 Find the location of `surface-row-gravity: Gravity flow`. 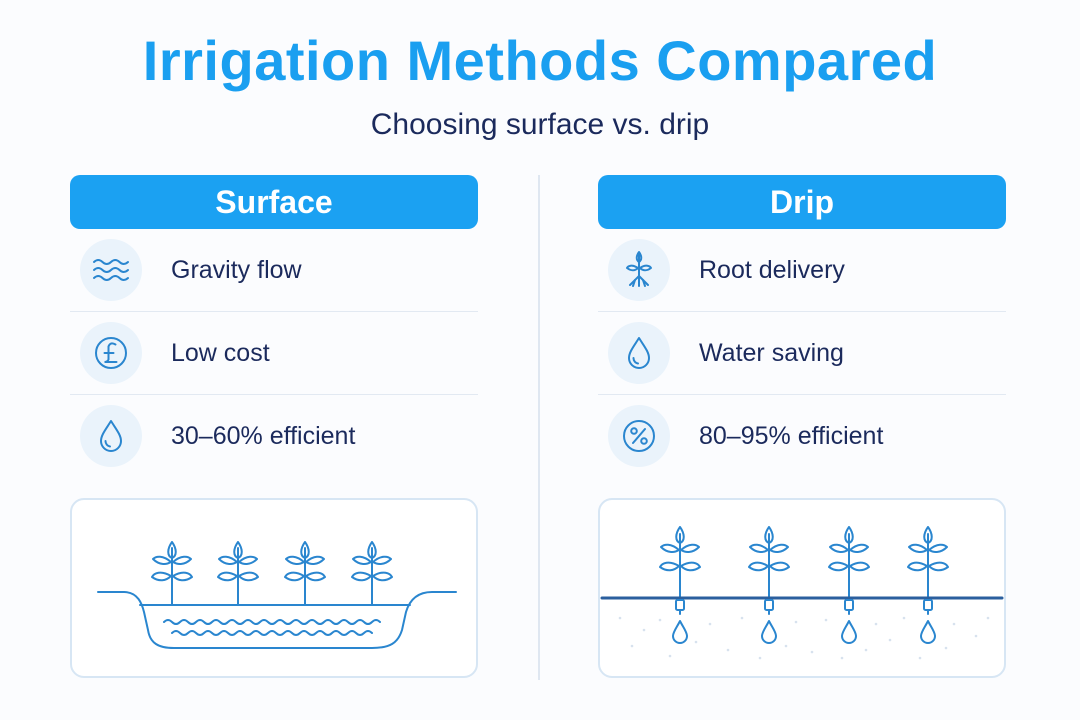

surface-row-gravity: Gravity flow is located at coordinates (274, 270).